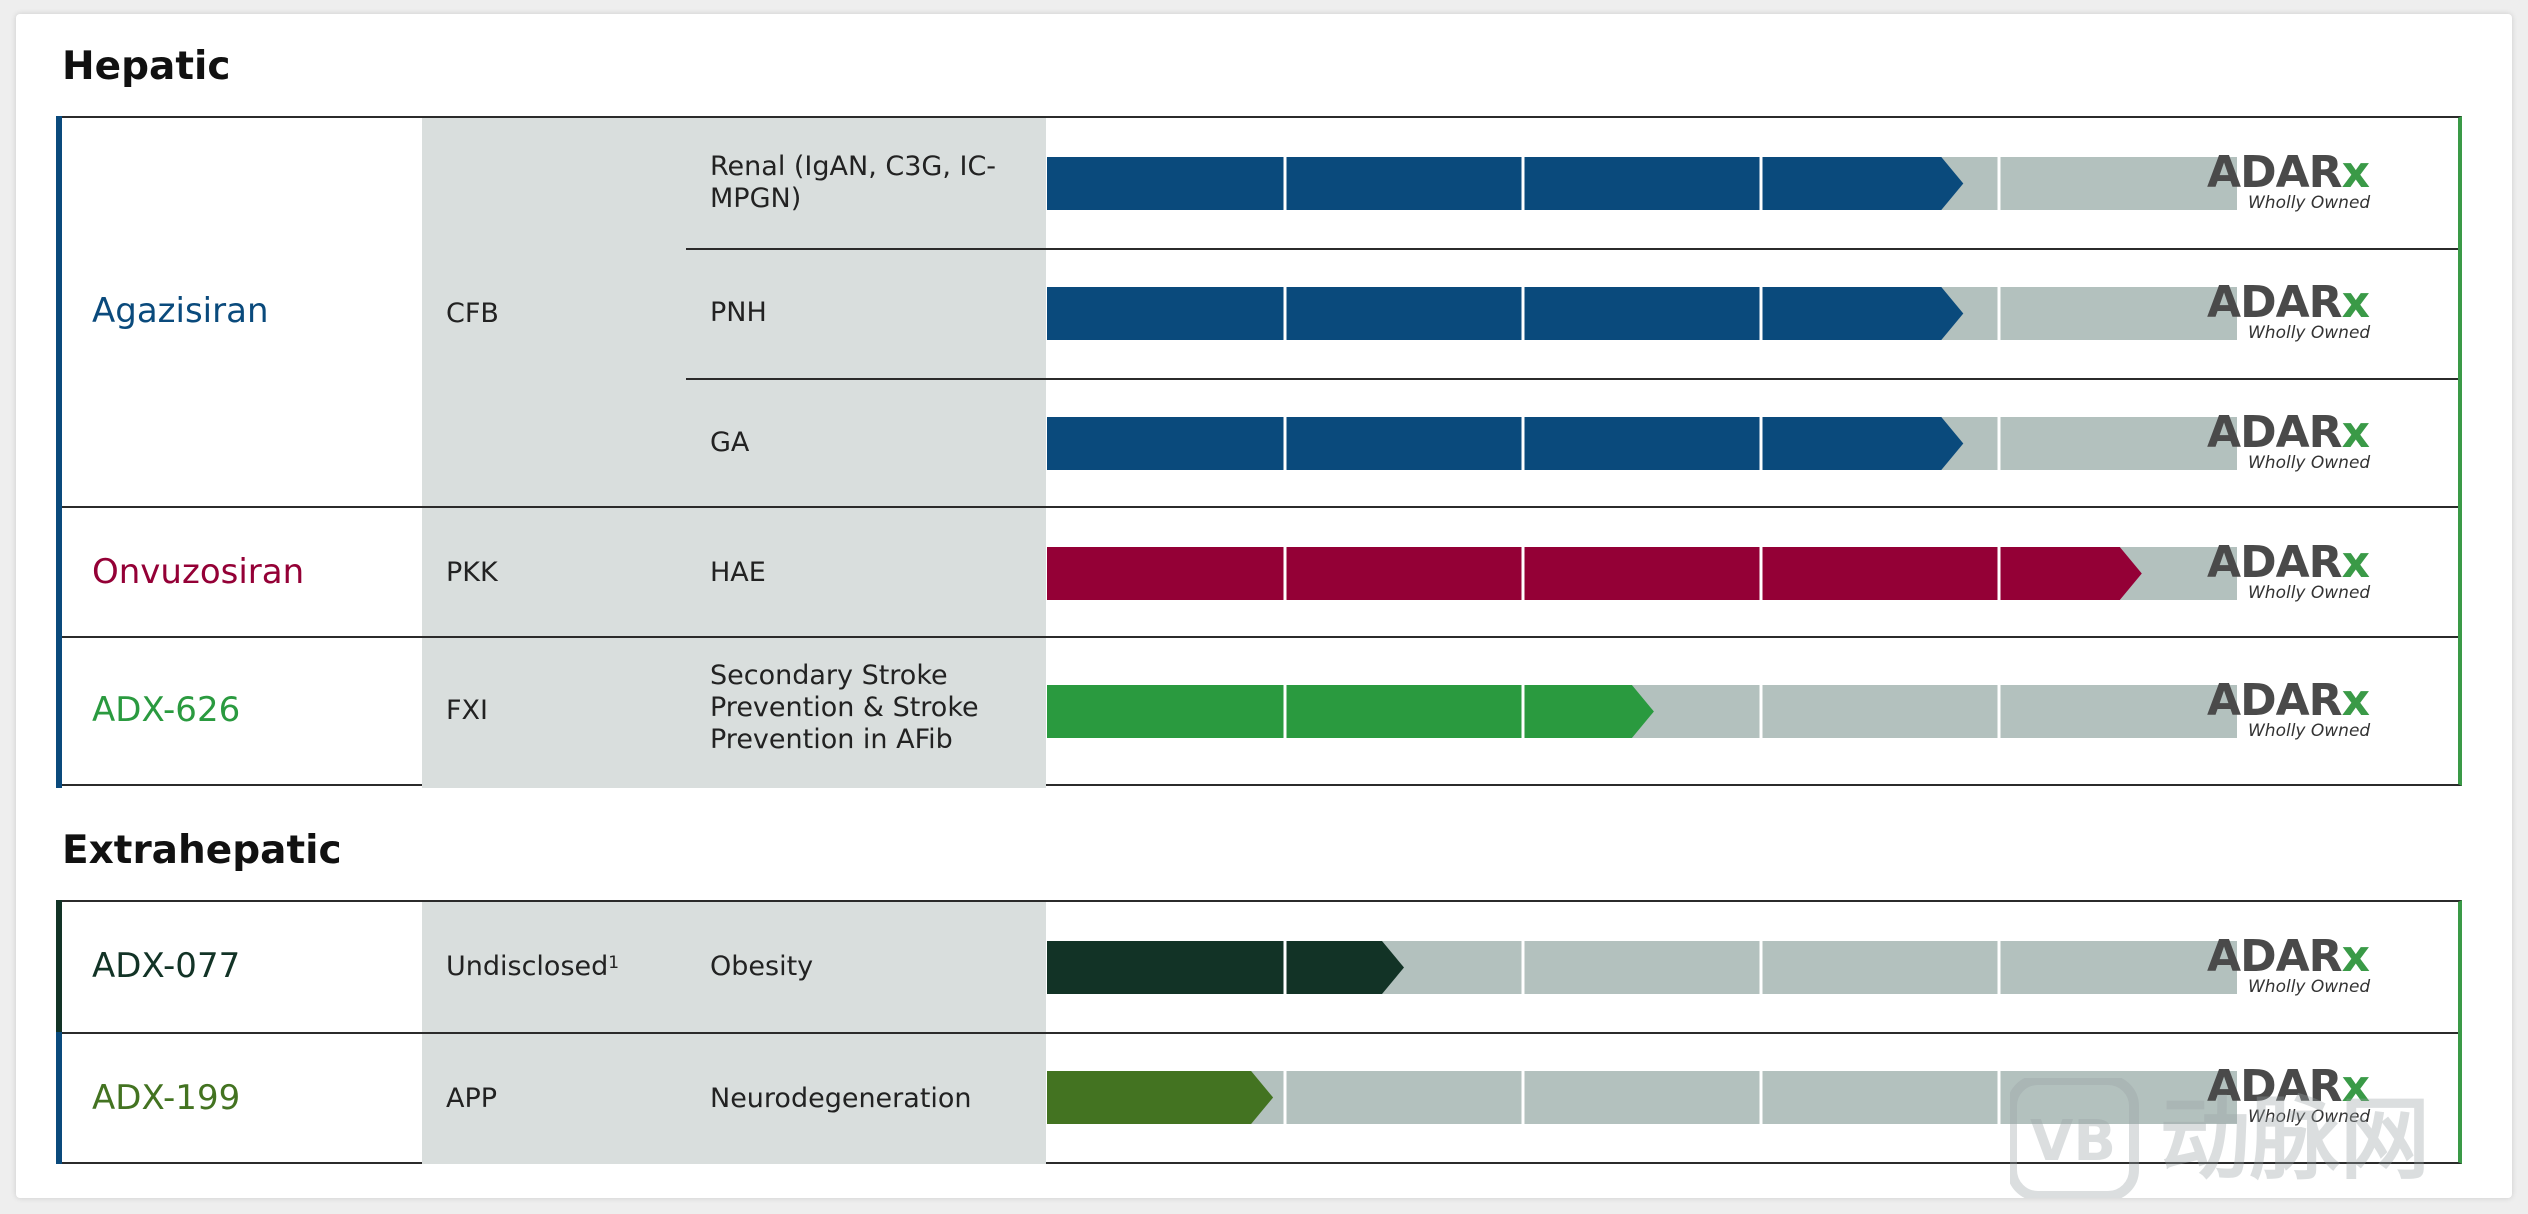 The height and width of the screenshot is (1214, 2528). I want to click on adx077-bar, so click(59, 966).